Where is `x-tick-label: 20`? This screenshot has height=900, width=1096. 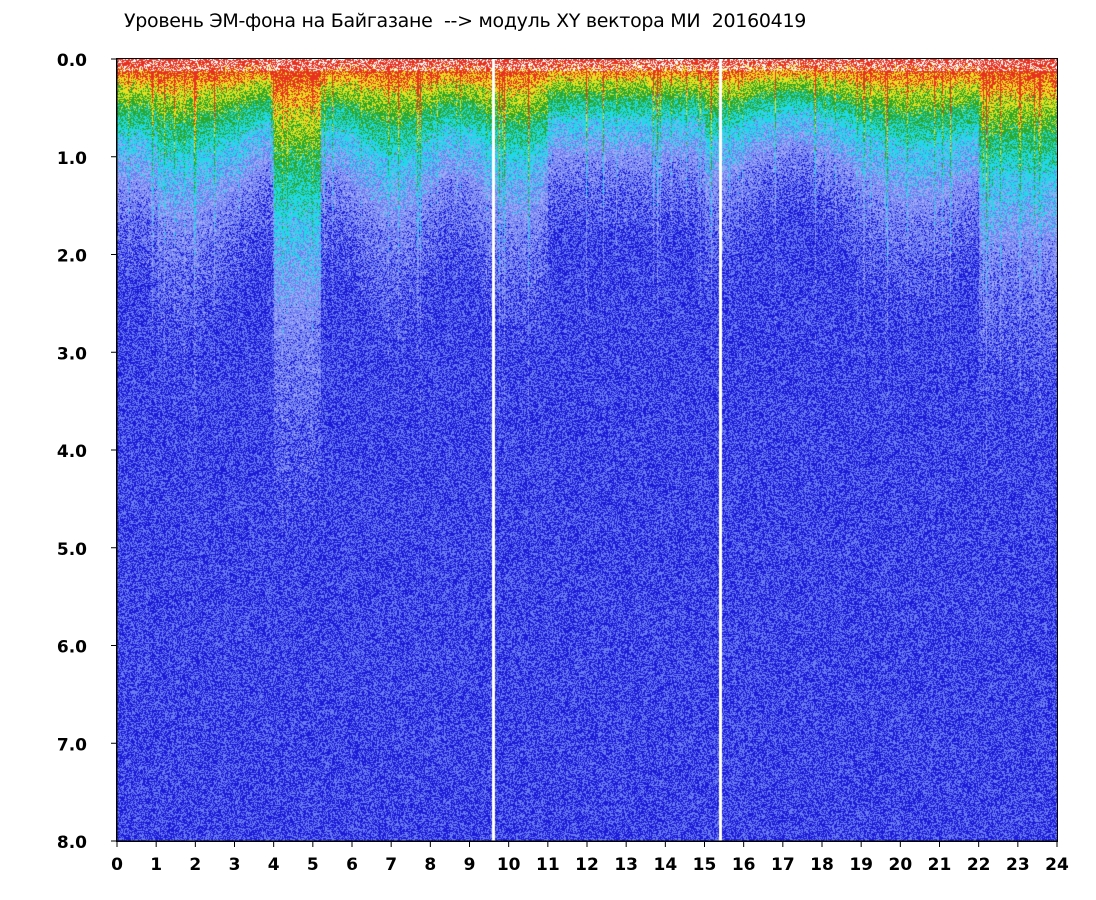 x-tick-label: 20 is located at coordinates (900, 865).